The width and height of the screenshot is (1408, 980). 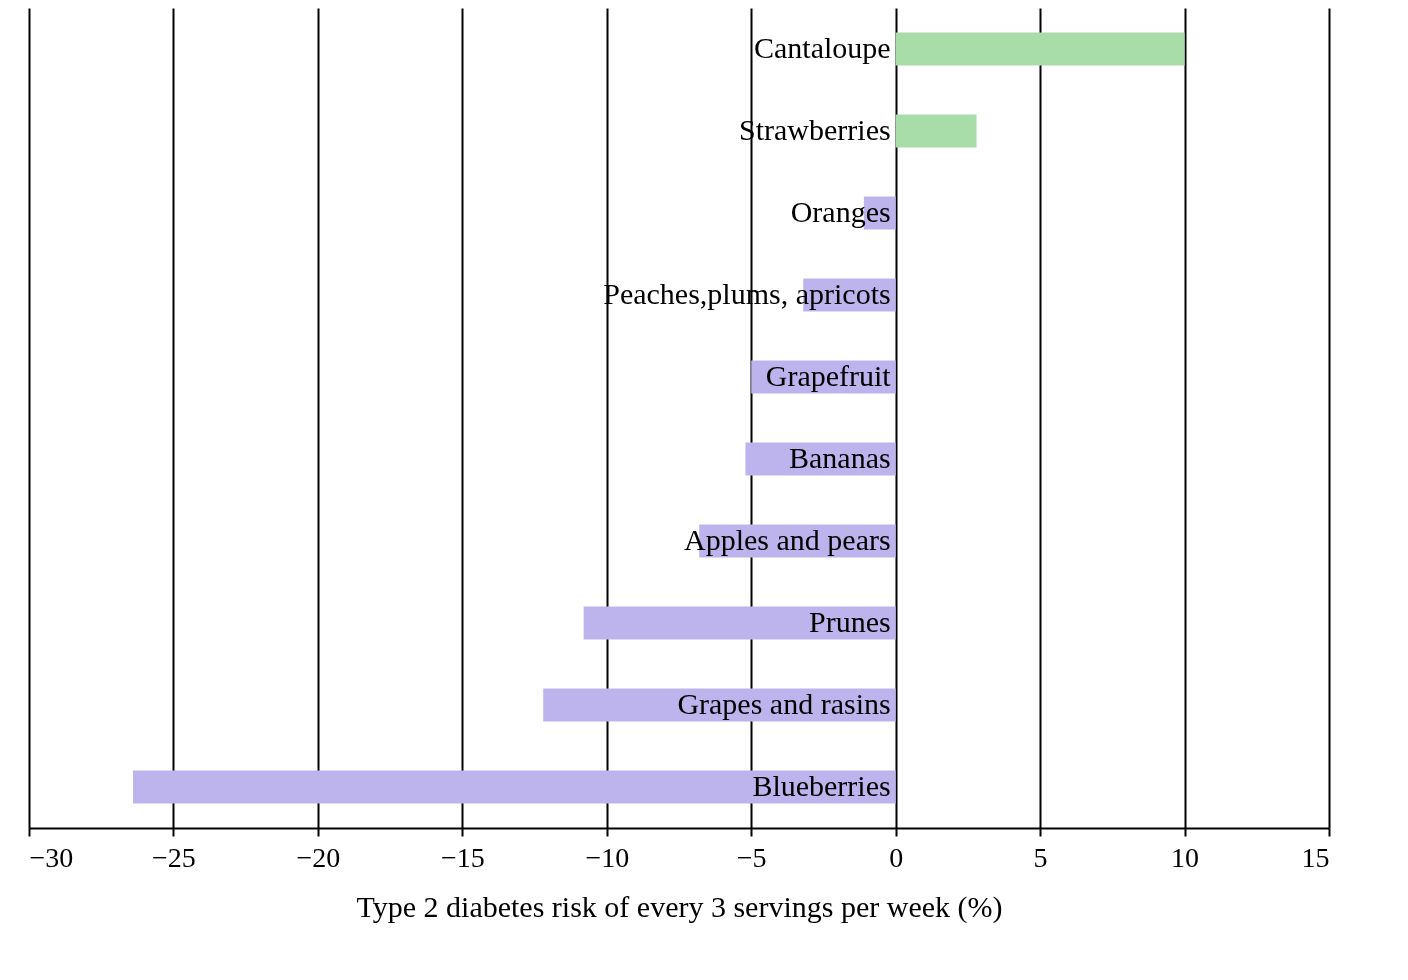 What do you see at coordinates (607, 857) in the screenshot?
I see `x-tick-label: −10` at bounding box center [607, 857].